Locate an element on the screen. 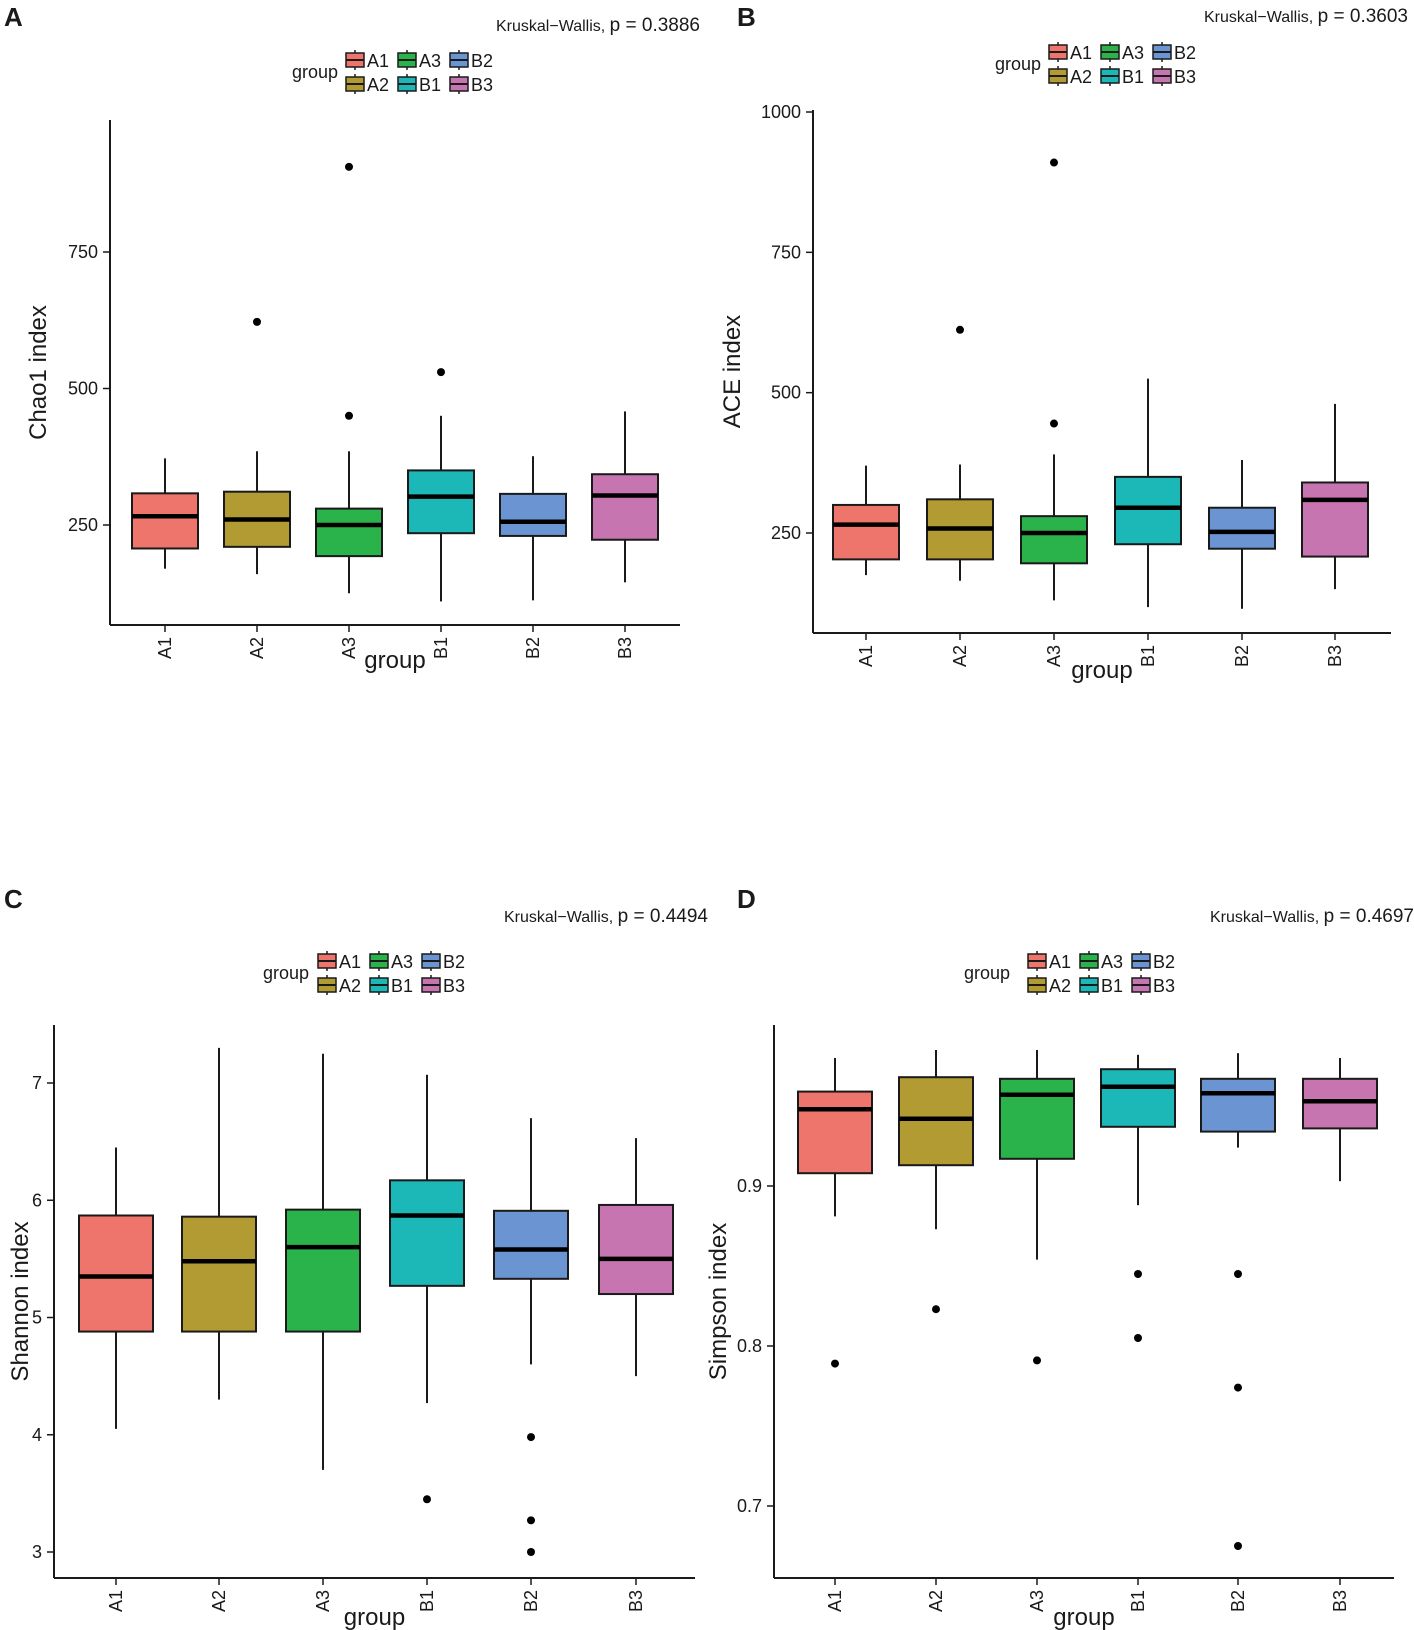 This screenshot has width=1414, height=1630. p-value: p = 0.3603 is located at coordinates (1363, 16).